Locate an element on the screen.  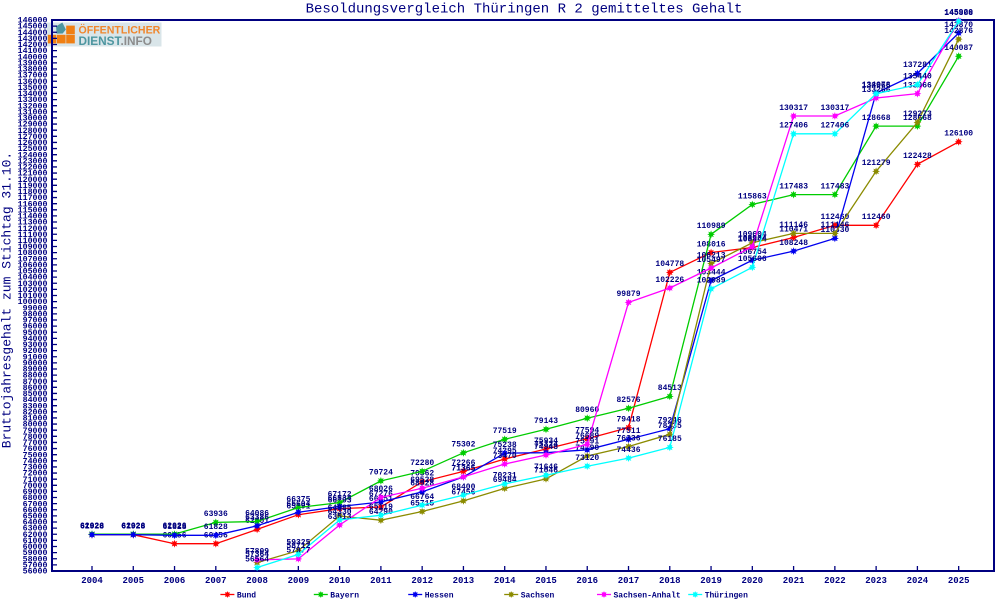
svg-text: 105497 is located at coordinates (711, 260).